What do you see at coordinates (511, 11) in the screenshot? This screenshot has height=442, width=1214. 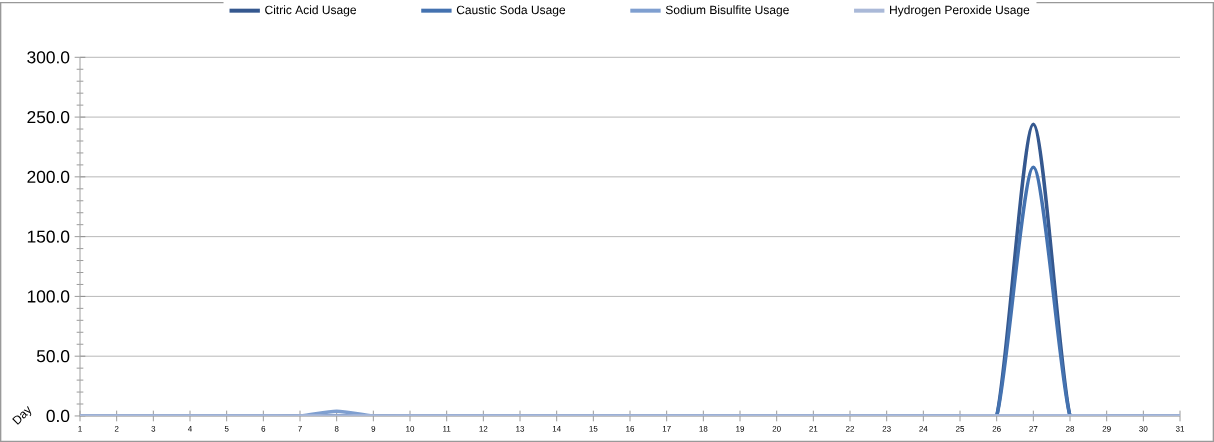 I see `legend-label: Caustic Soda Usage` at bounding box center [511, 11].